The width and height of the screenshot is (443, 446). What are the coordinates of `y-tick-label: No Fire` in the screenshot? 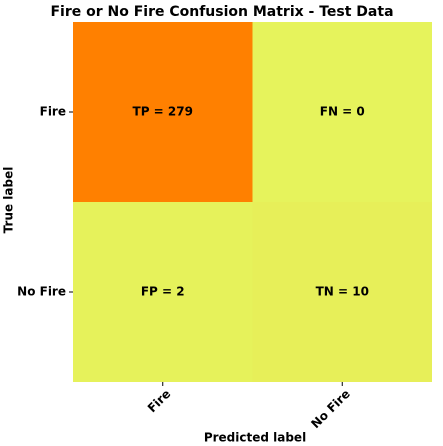 It's located at (41, 292).